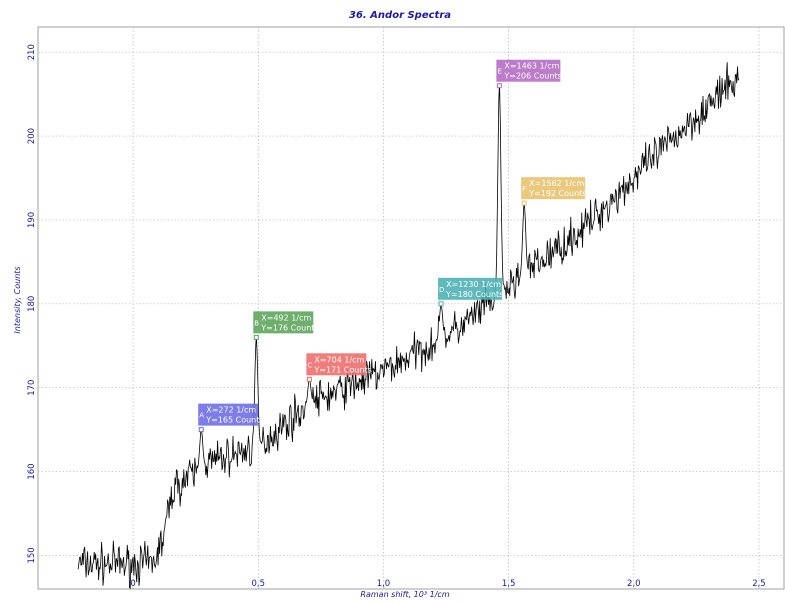 The width and height of the screenshot is (785, 603). Describe the element at coordinates (384, 584) in the screenshot. I see `x-tick-label: 1,0` at that location.